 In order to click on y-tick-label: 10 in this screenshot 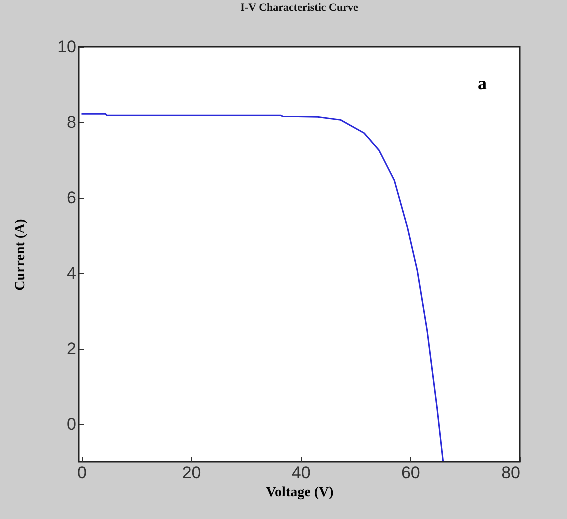, I will do `click(67, 47)`.